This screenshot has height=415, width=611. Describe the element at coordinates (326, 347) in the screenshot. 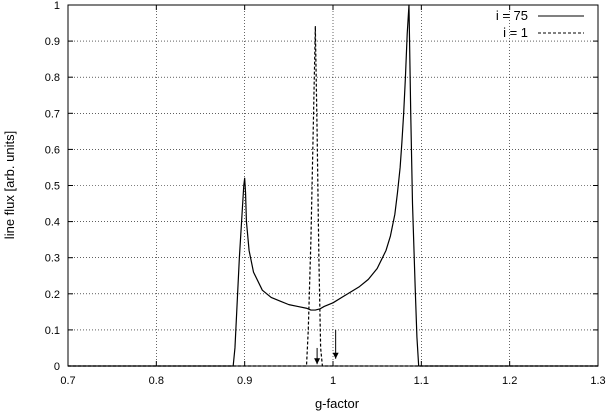

I see `annotation-layer` at that location.